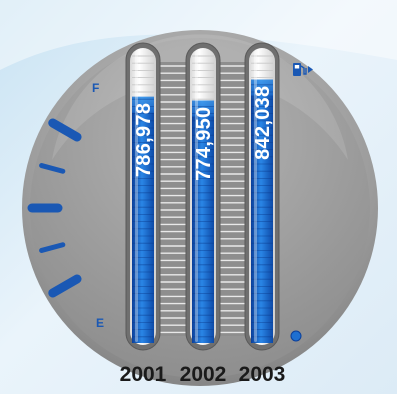  Describe the element at coordinates (54, 208) in the screenshot. I see `fuel-scale` at that location.